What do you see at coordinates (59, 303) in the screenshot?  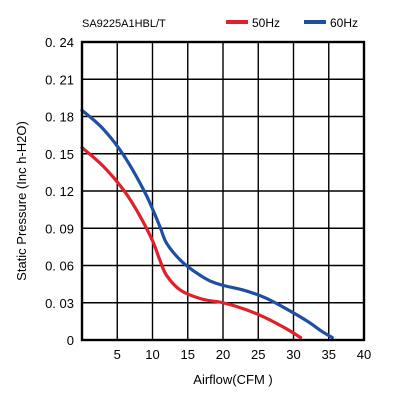 I see `y-tick-label: 0. 03` at bounding box center [59, 303].